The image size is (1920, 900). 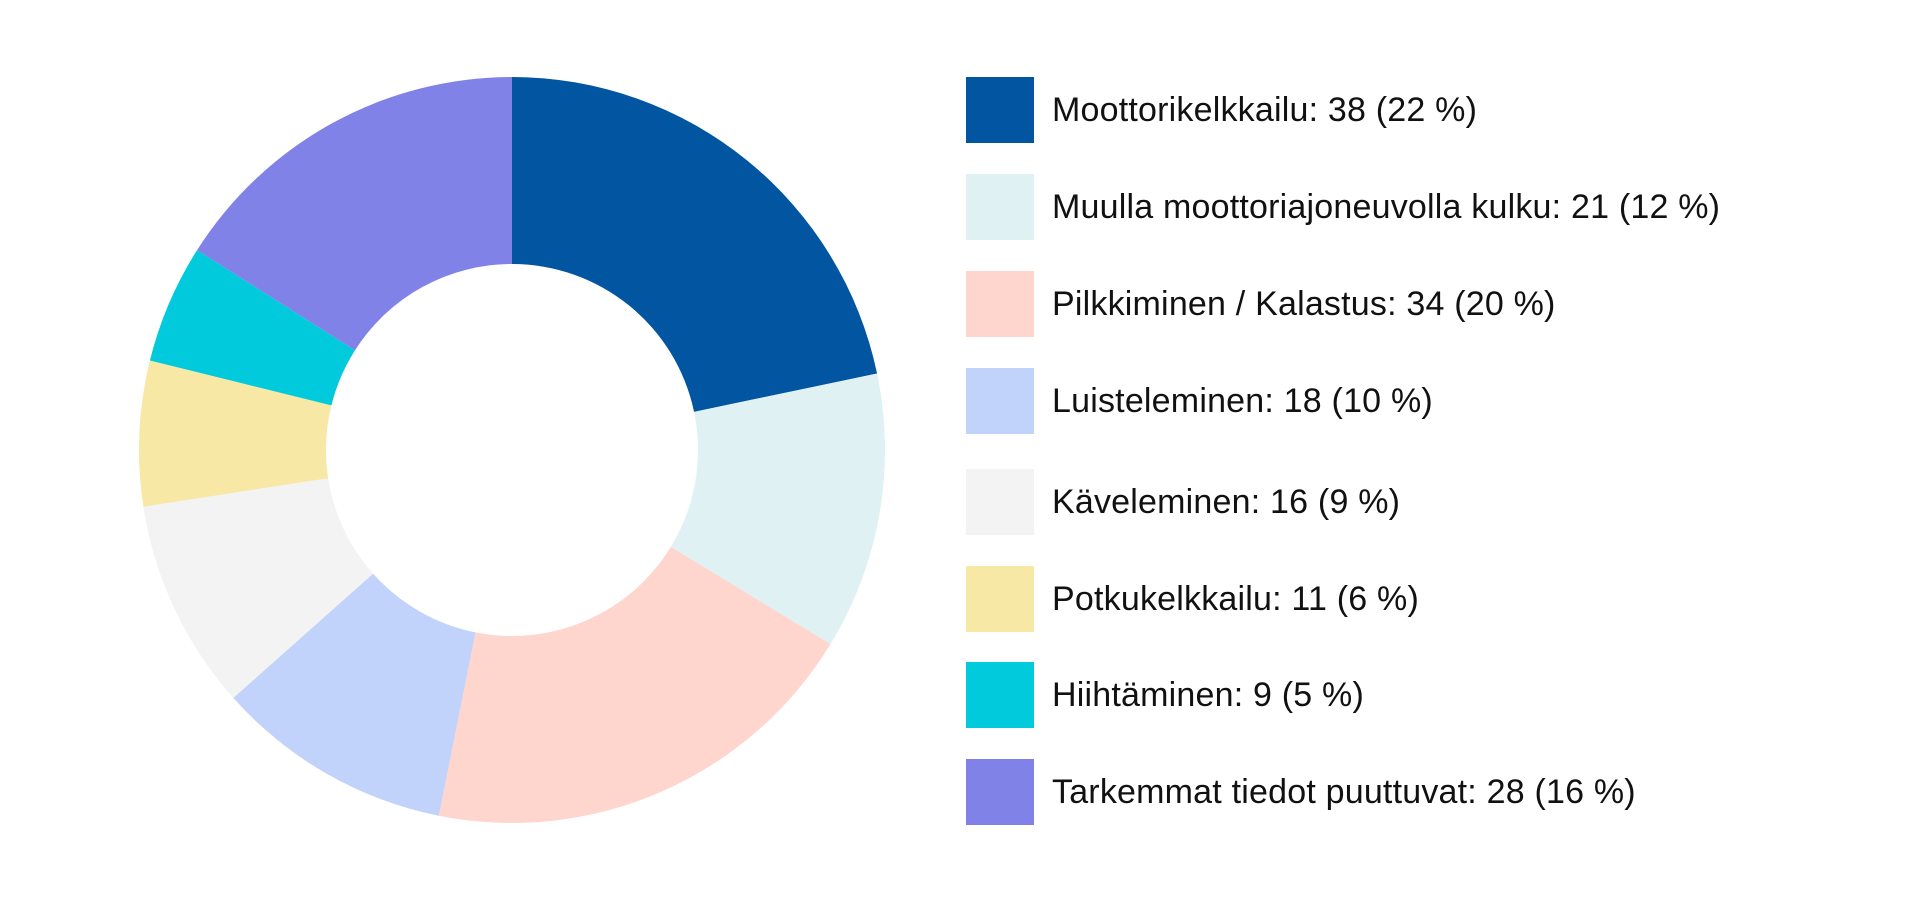 I want to click on legend-item: Tarkemmat tiedot puuttuvat: 28 (16 %), so click(x=1301, y=792).